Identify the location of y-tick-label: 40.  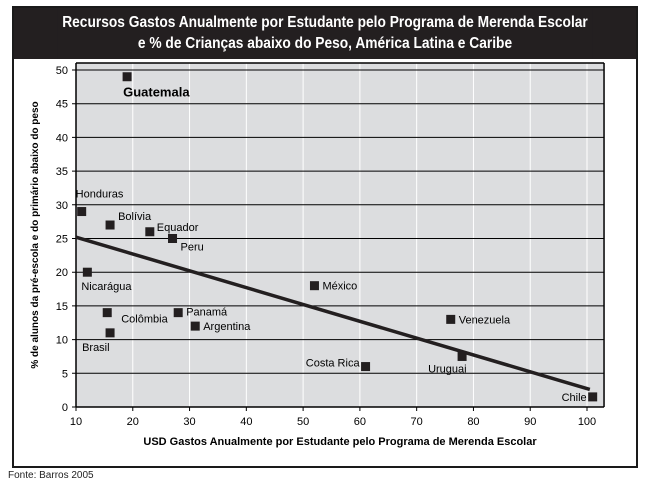
(62, 138).